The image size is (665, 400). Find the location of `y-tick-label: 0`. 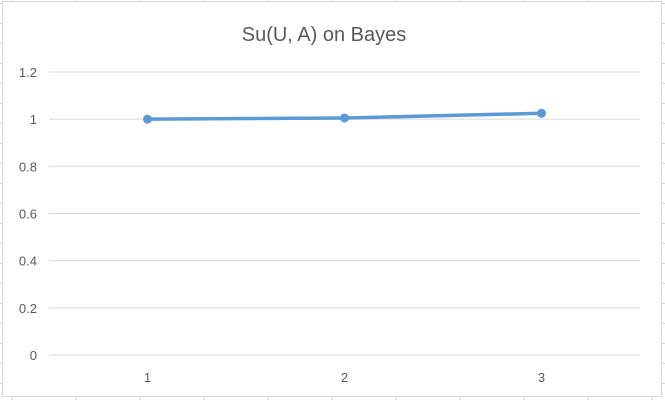

y-tick-label: 0 is located at coordinates (33, 355).